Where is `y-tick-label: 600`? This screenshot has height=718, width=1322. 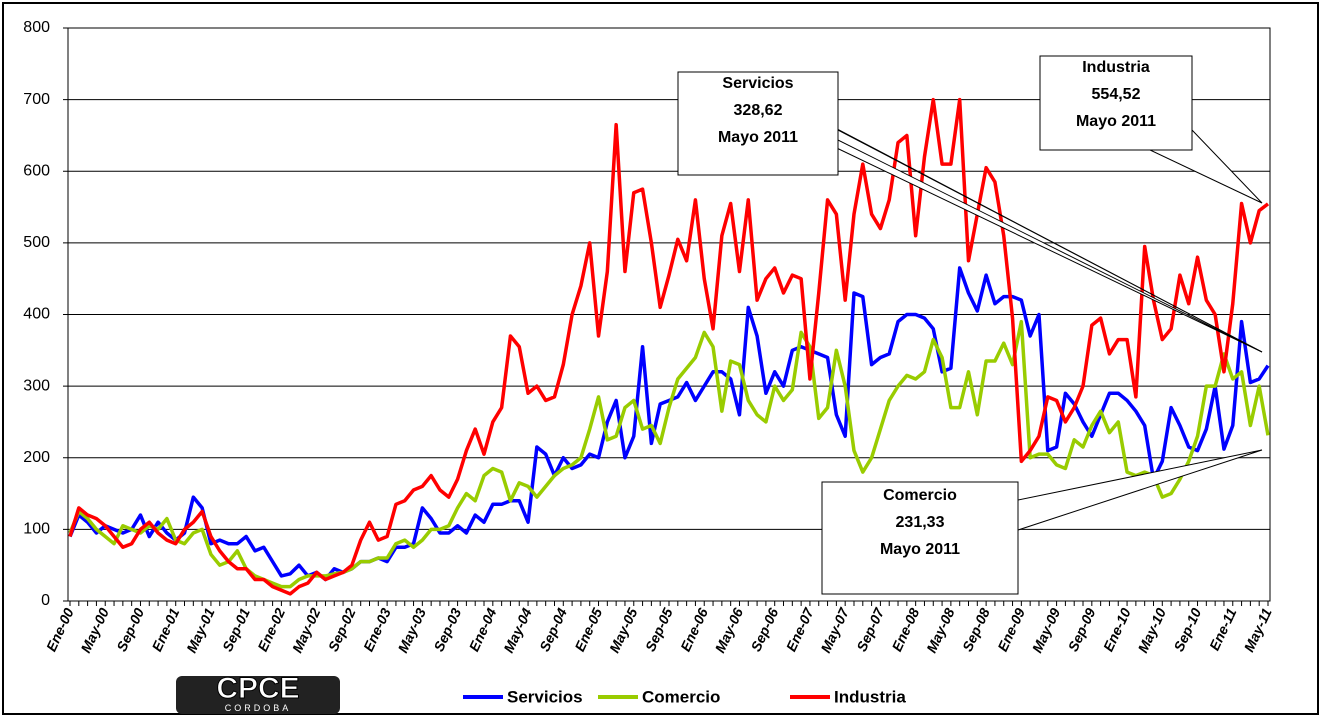 y-tick-label: 600 is located at coordinates (36, 170).